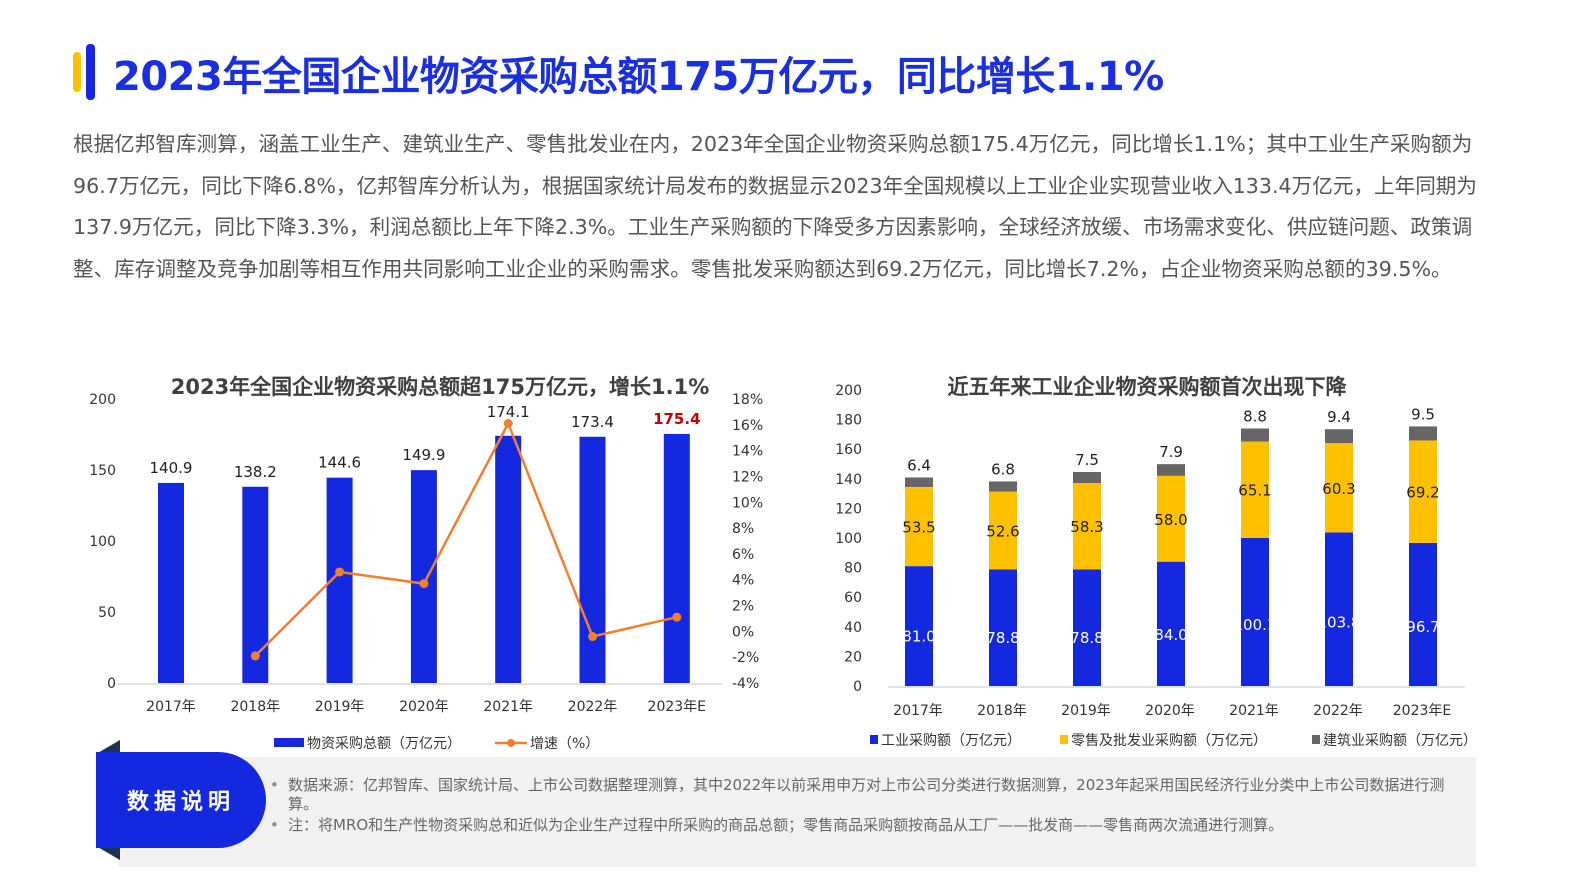 The image size is (1587, 892). I want to click on chart1-y2-tick: -4%, so click(745, 684).